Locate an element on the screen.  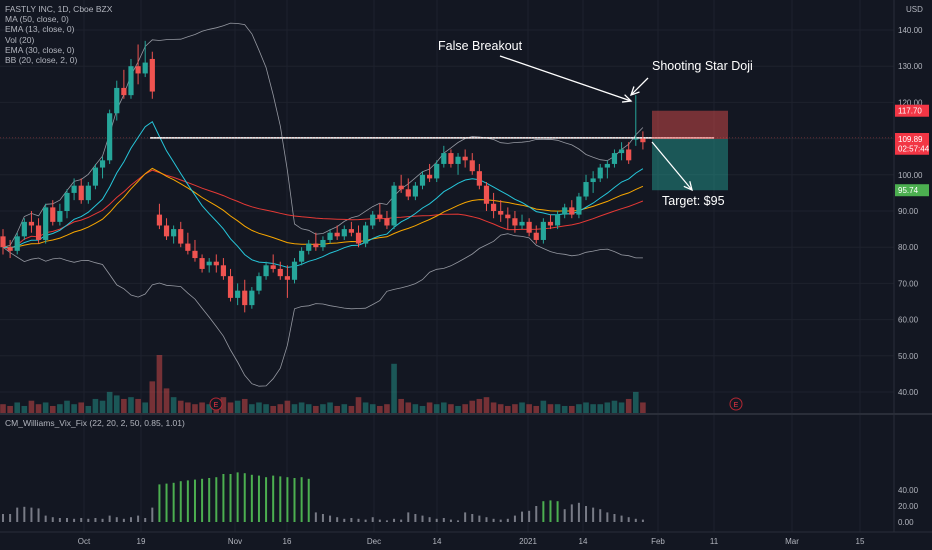
price-label: 109.89 is located at coordinates (910, 139).